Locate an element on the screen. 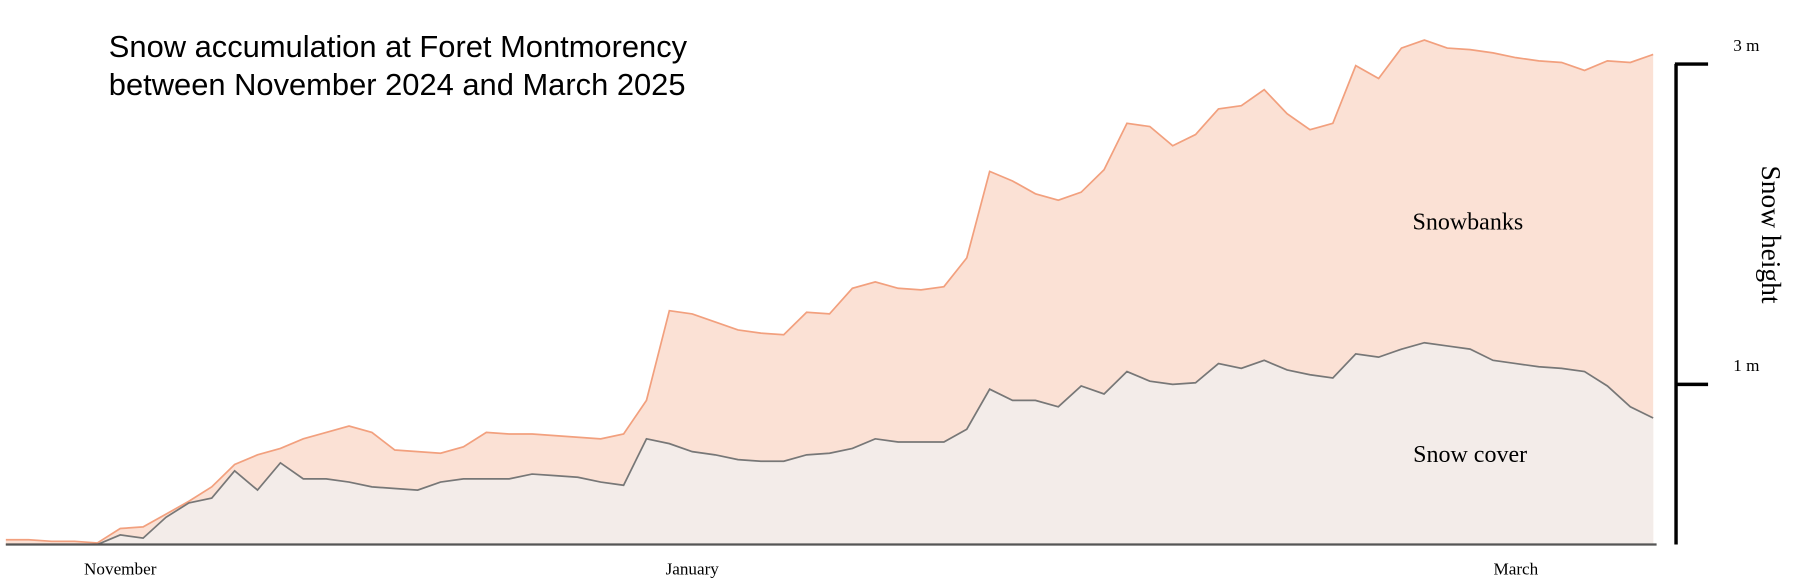 Image resolution: width=1794 pixels, height=588 pixels. chart-title: between November 2024 and March 2025 is located at coordinates (397, 84).